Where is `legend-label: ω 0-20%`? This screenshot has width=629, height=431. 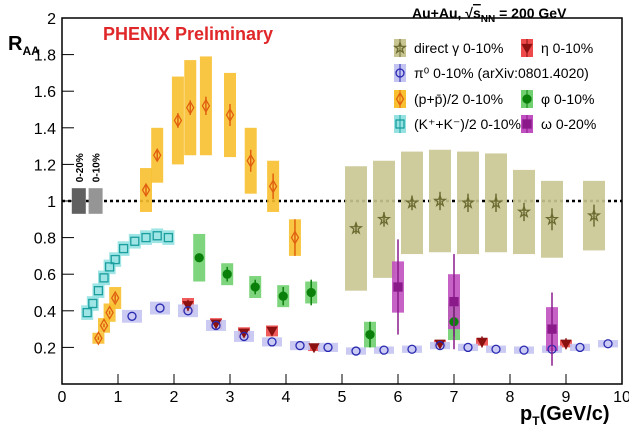 legend-label: ω 0-20% is located at coordinates (568, 124).